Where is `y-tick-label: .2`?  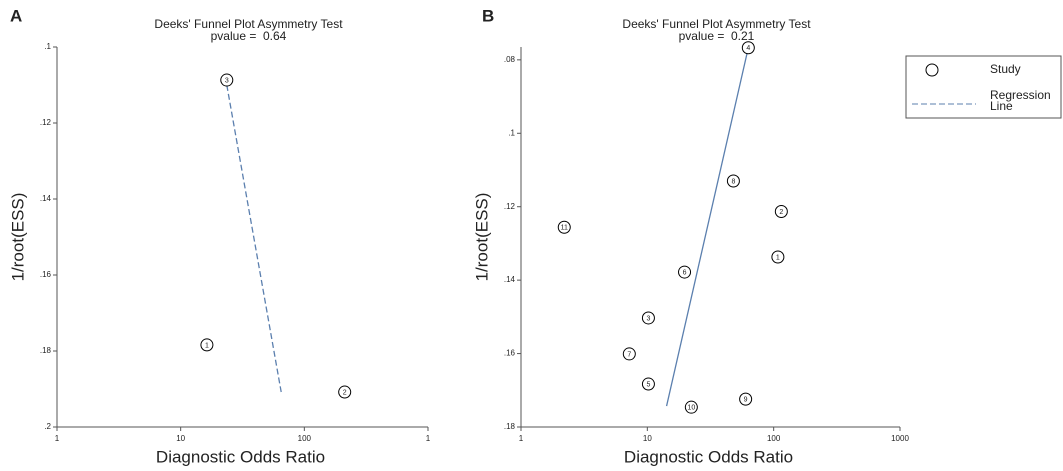 y-tick-label: .2 is located at coordinates (47, 426).